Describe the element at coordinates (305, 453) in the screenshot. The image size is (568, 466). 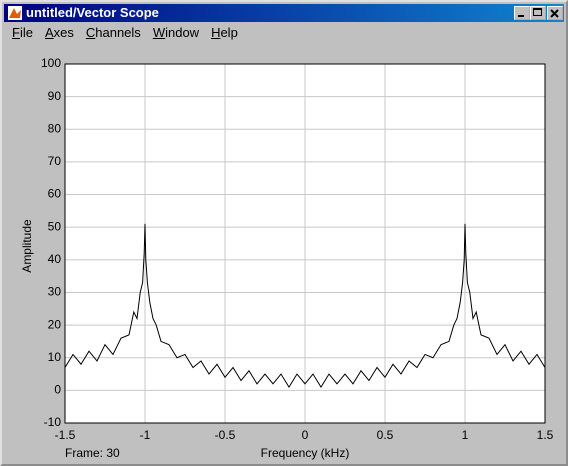
I see `x-axis-label: Frequency (kHz)` at that location.